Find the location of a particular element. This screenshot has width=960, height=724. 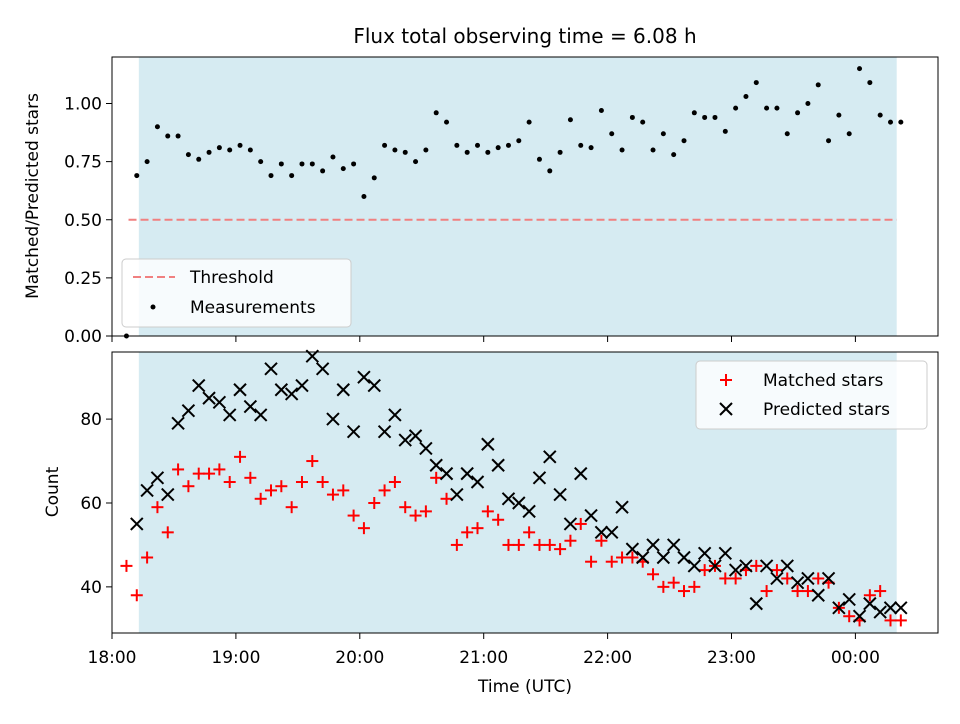

bottom-y-ticks: 40 60 80 is located at coordinates (96, 504).